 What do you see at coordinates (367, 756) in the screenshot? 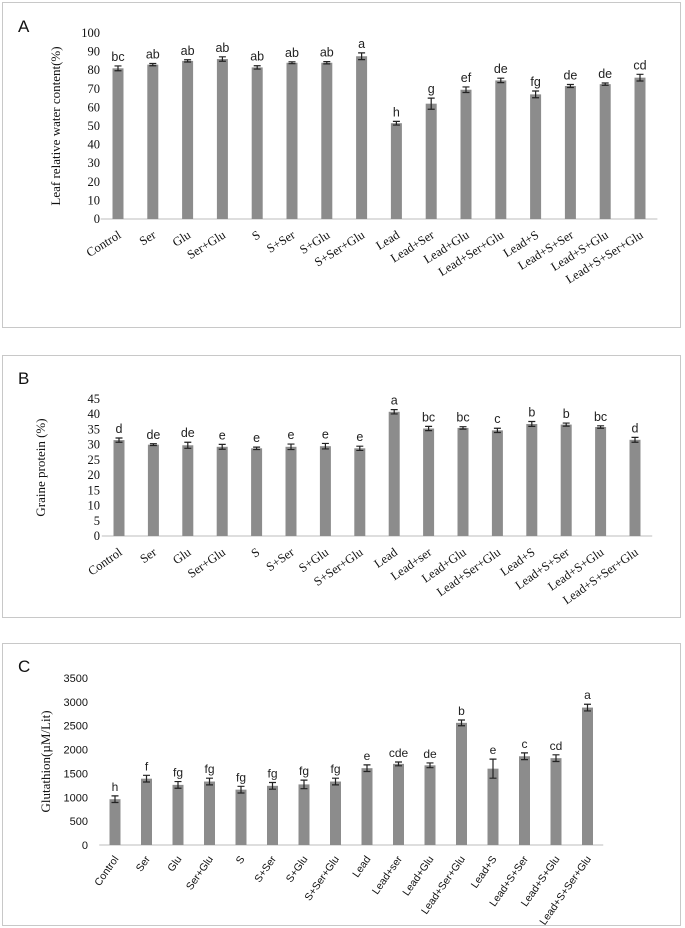
I see `panel-c-significance-label: e` at bounding box center [367, 756].